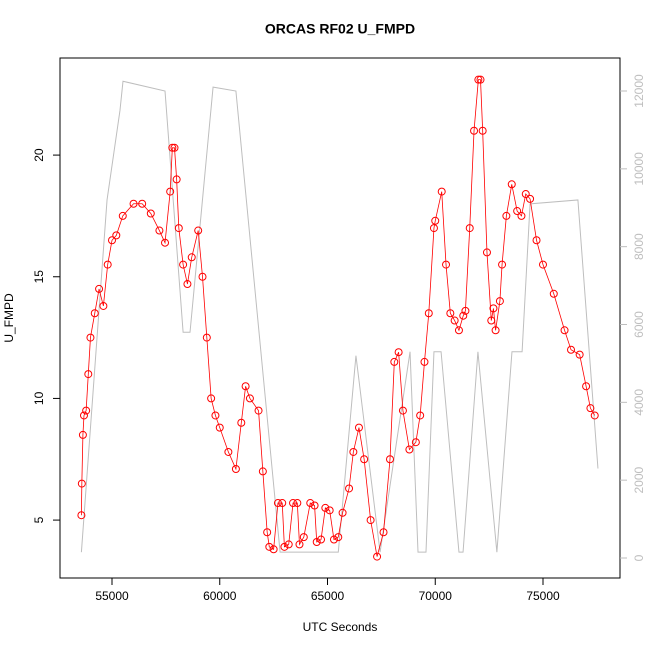 This screenshot has width=650, height=650. Describe the element at coordinates (39, 519) in the screenshot. I see `y-tick-label: 5` at that location.